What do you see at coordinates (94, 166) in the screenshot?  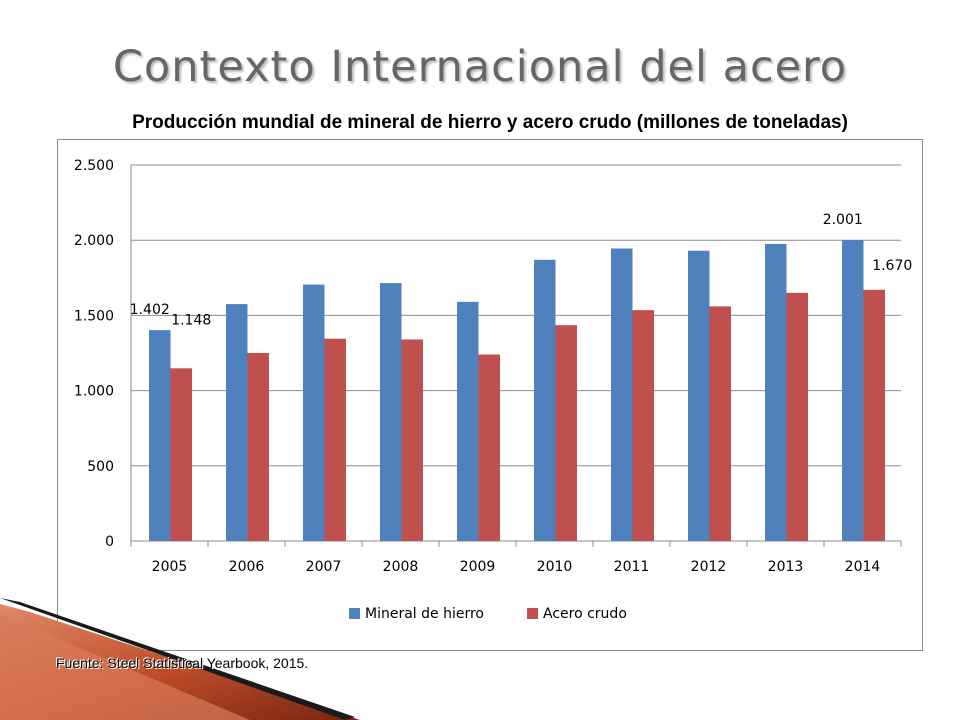 I see `y-tick-label: 2.500` at bounding box center [94, 166].